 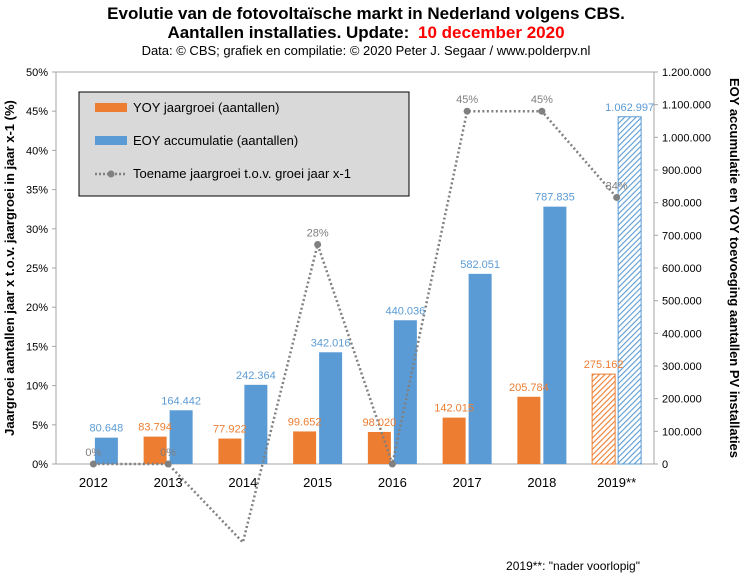 I want to click on x-tick-label: 2019**, so click(x=616, y=482).